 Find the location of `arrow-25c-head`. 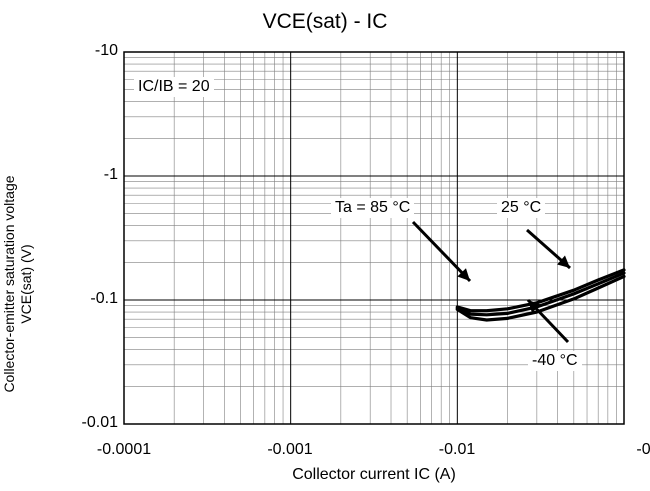

arrow-25c-head is located at coordinates (563, 261).